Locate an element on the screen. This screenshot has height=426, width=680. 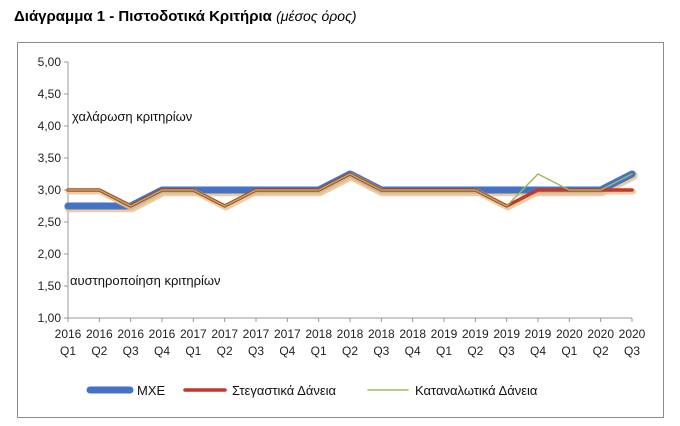
annotation-tightening: αυστηροποίηση κριτηρίων is located at coordinates (145, 280).